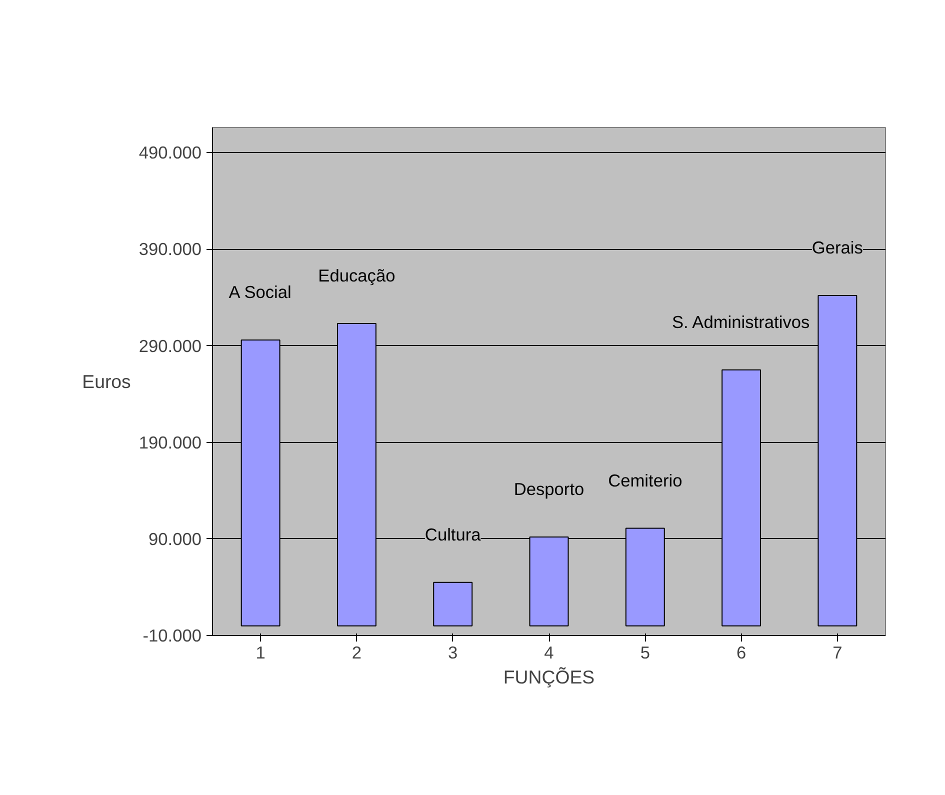 Image resolution: width=945 pixels, height=795 pixels. What do you see at coordinates (170, 346) in the screenshot?
I see `y-tick-label: 290.000` at bounding box center [170, 346].